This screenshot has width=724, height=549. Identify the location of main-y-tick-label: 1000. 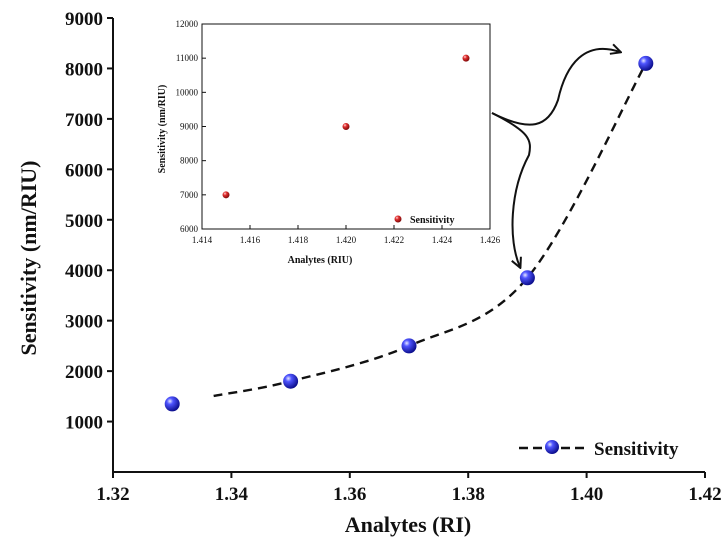
(84, 423).